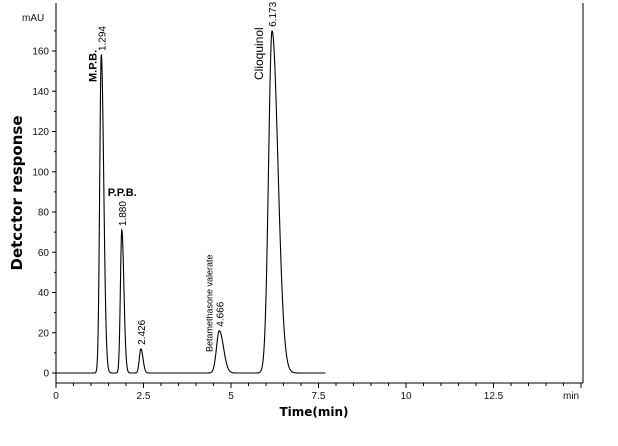 Image resolution: width=618 pixels, height=446 pixels. Describe the element at coordinates (46, 374) in the screenshot. I see `y-tick-label: 0` at that location.